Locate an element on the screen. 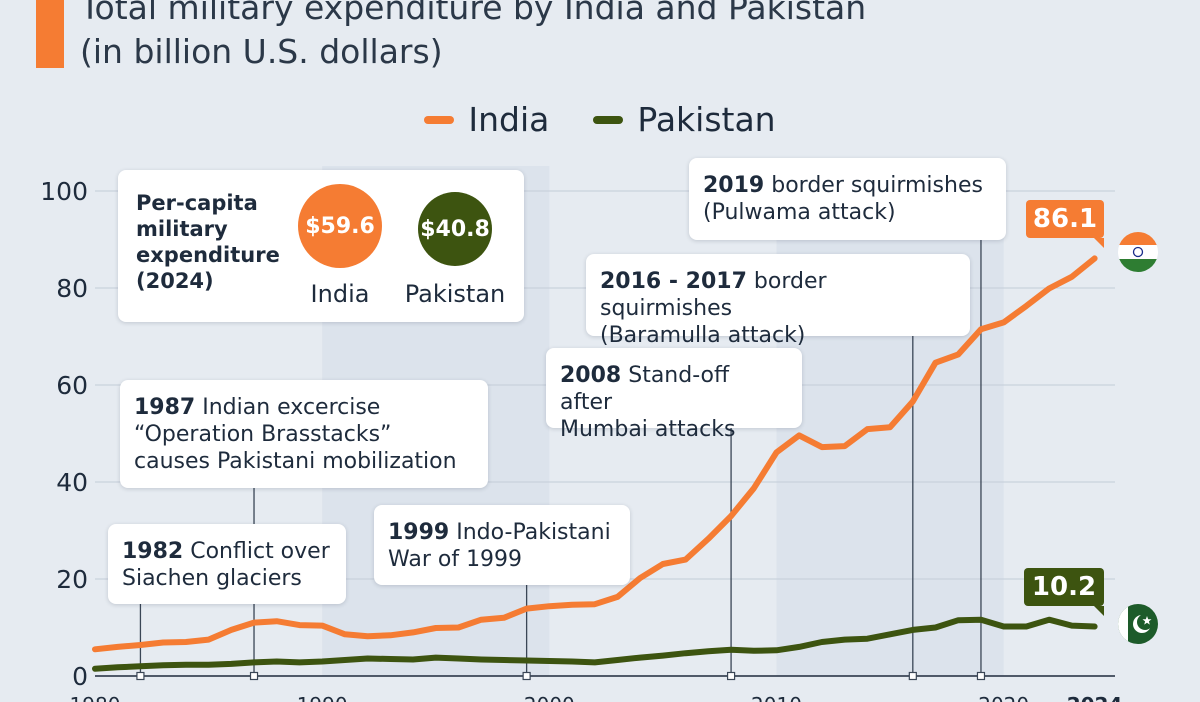 The width and height of the screenshot is (1200, 702). india-per-capita-bubble: $59.6 is located at coordinates (340, 226).